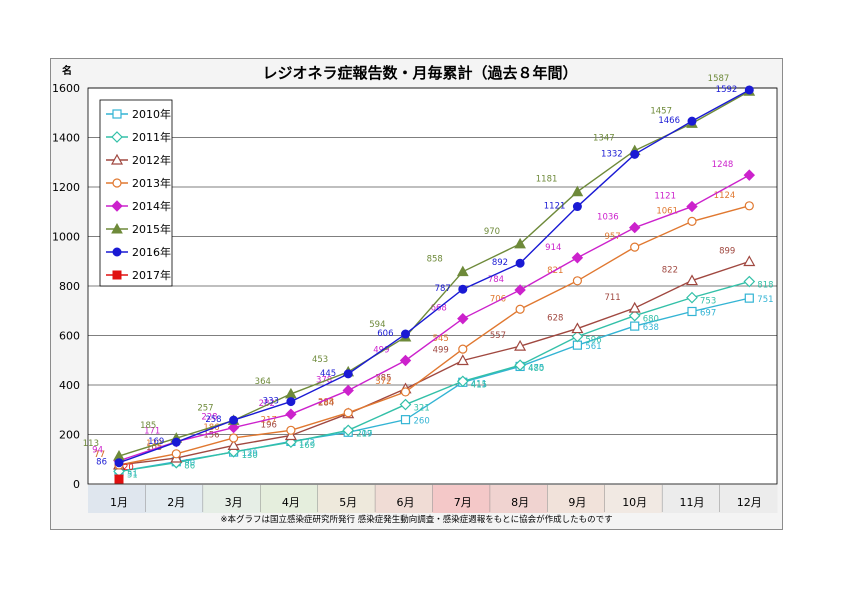 This screenshot has width=842, height=595. I want to click on data-label: 480, so click(536, 369).